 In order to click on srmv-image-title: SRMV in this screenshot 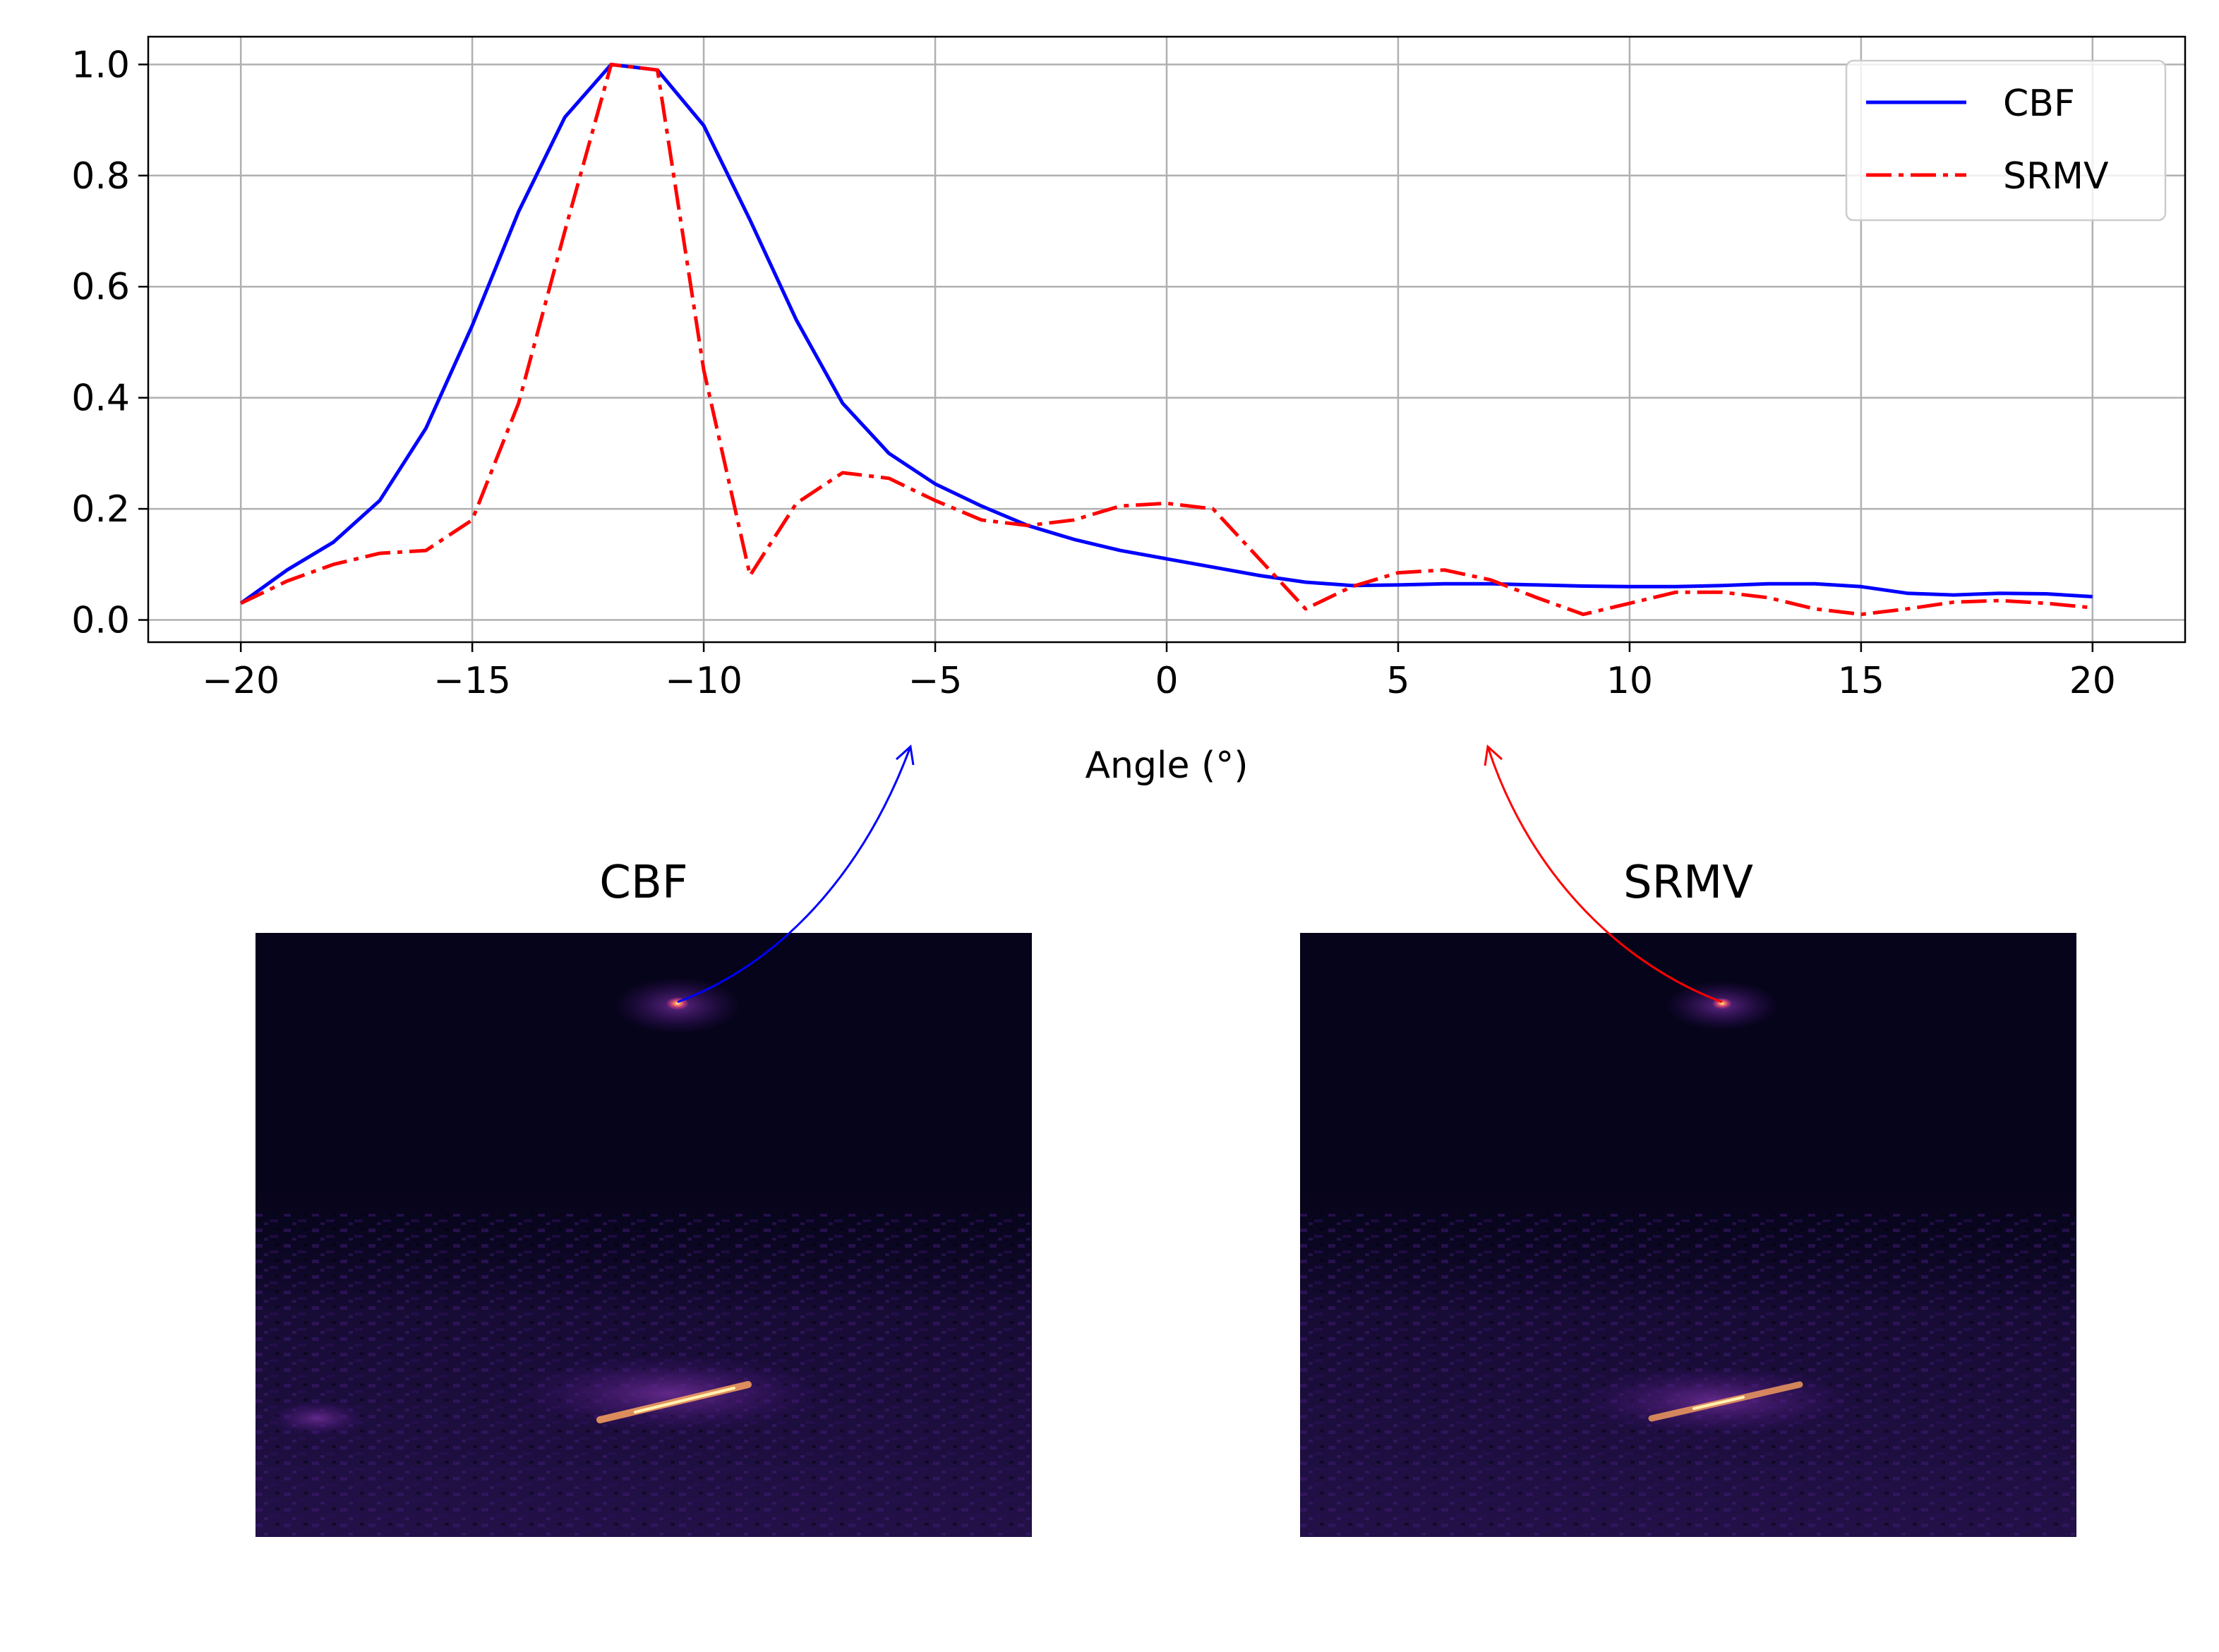, I will do `click(1688, 883)`.